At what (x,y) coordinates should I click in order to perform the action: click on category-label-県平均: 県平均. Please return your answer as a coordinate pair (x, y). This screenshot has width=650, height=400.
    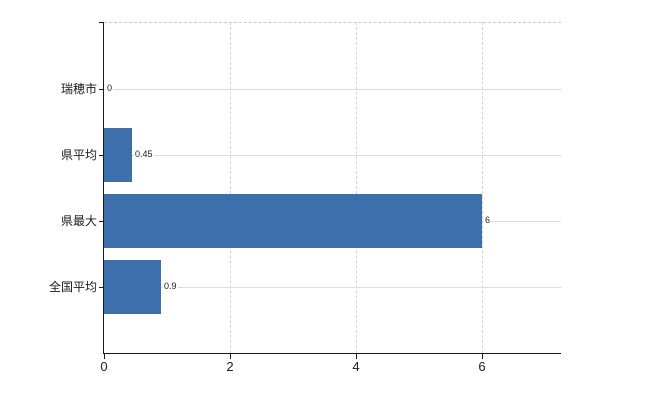
    Looking at the image, I should click on (78, 155).